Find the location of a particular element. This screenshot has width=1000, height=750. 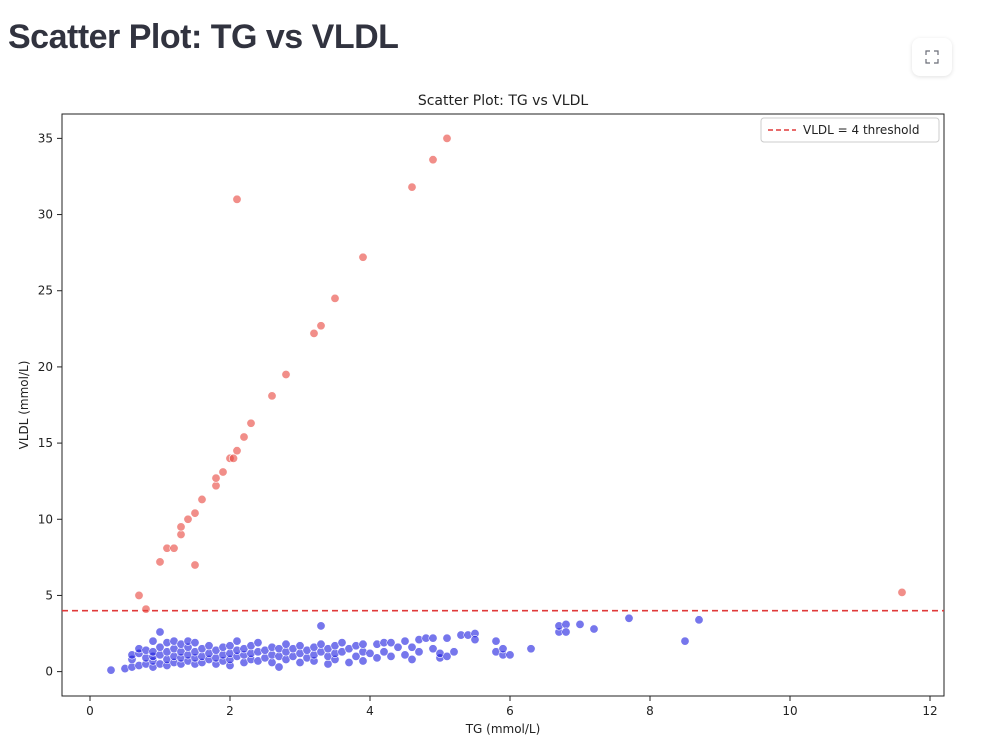

x-tick-label: 10 is located at coordinates (789, 711).